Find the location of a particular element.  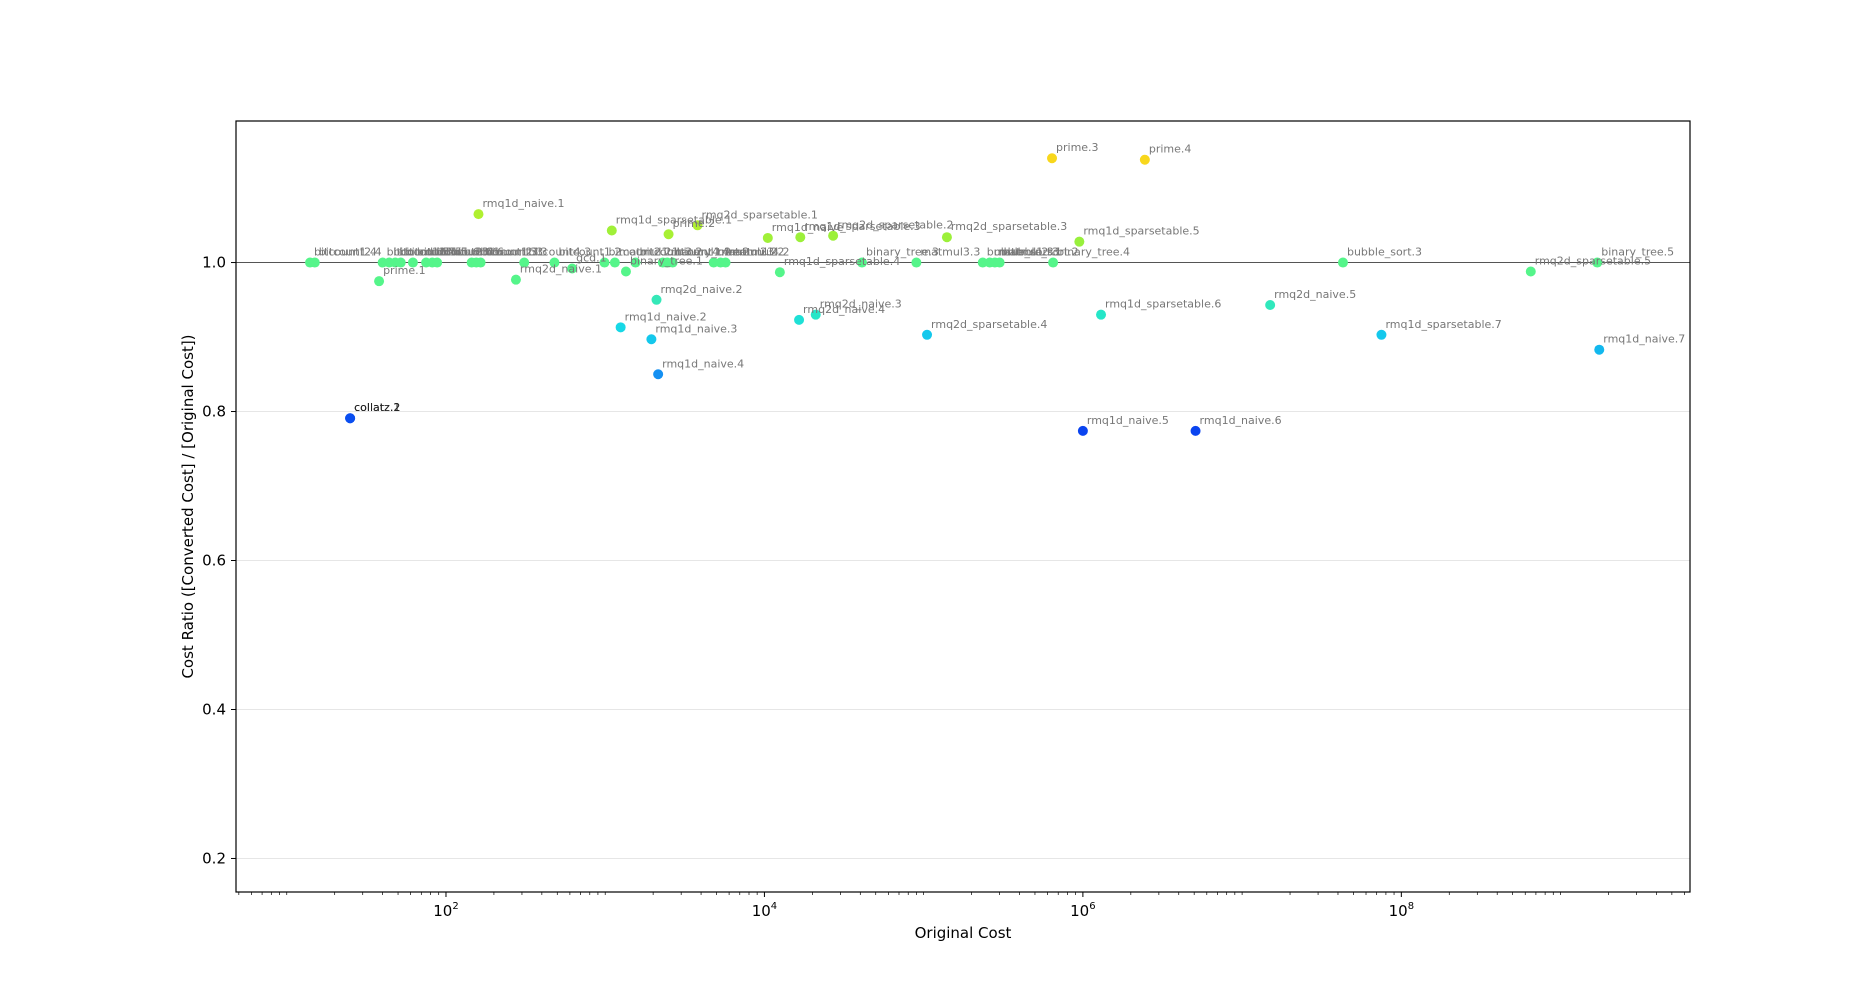

point-label: rmq1d_naive.3 is located at coordinates (696, 328).